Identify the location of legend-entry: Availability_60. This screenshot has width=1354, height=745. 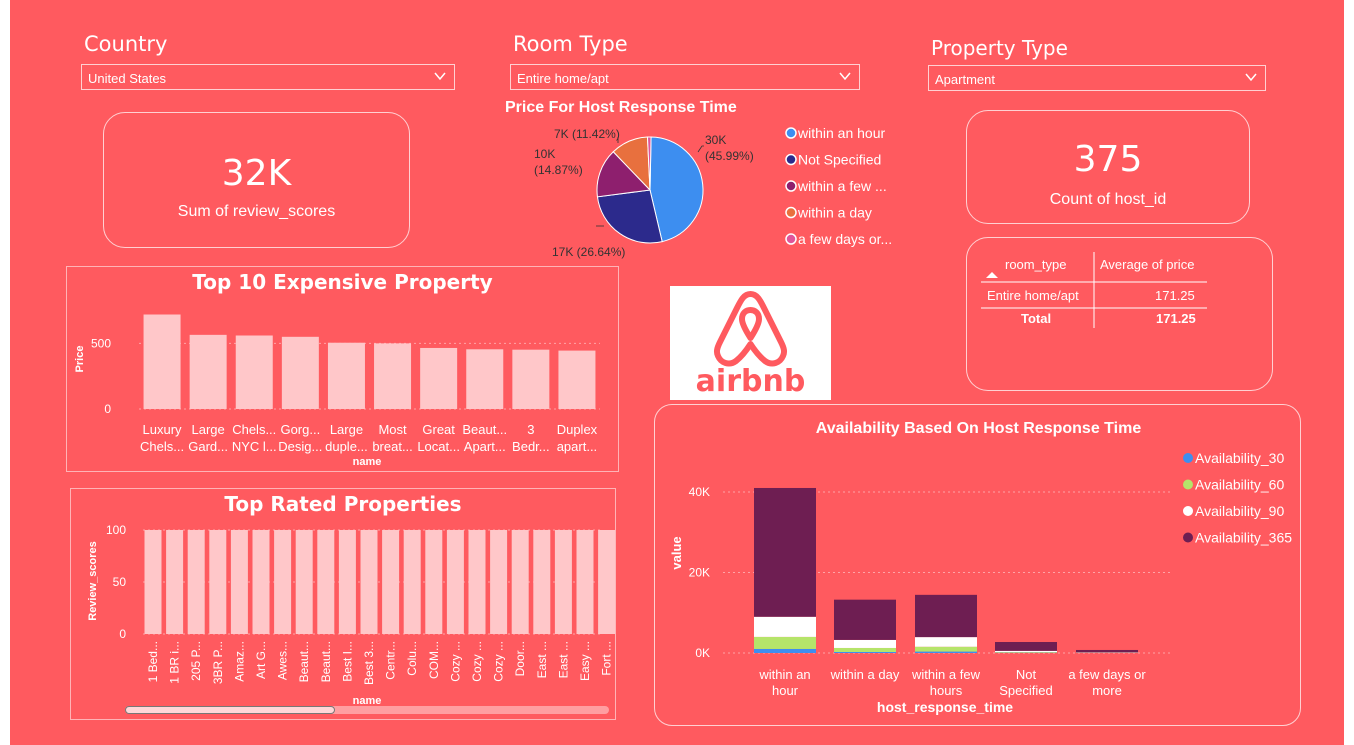
(1239, 485).